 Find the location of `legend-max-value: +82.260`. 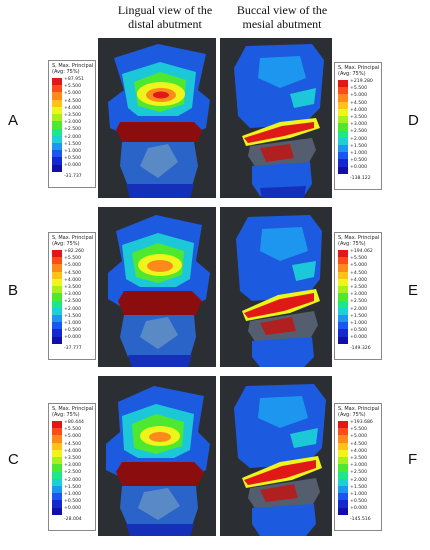

legend-max-value: +82.260 is located at coordinates (74, 251).